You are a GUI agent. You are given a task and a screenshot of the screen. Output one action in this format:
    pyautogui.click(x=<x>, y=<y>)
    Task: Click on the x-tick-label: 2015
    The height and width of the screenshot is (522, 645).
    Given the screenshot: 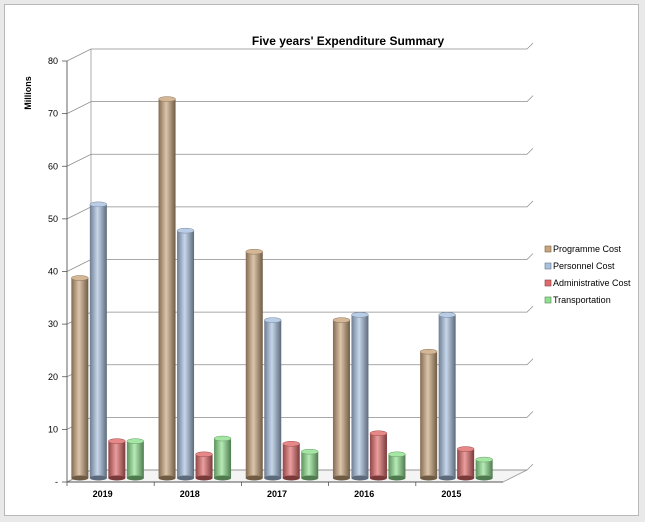 What is the action you would take?
    pyautogui.click(x=451, y=494)
    